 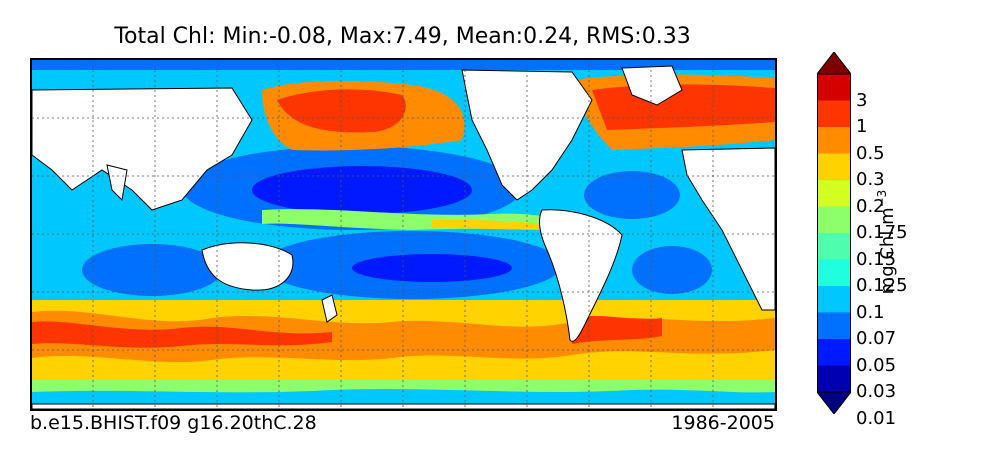 I want to click on period-label: 1986-2005, so click(x=723, y=423).